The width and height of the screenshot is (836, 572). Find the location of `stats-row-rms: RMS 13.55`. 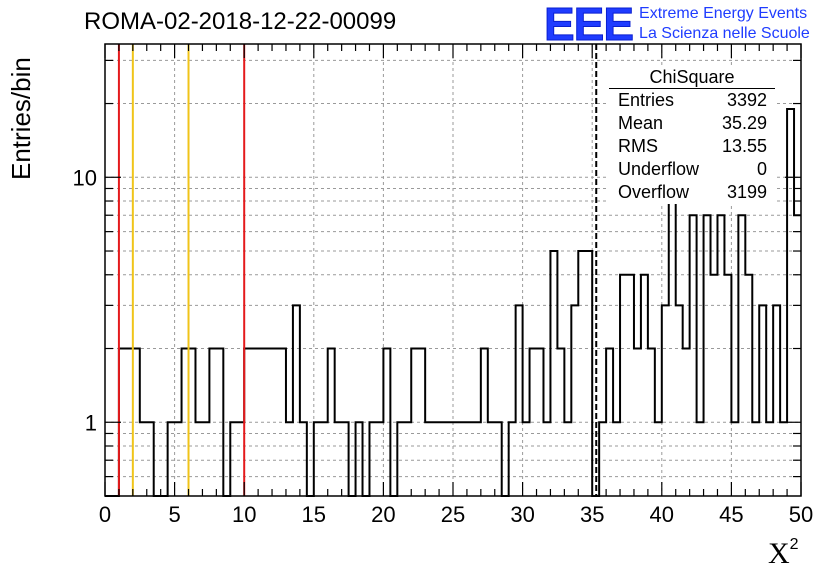

stats-row-rms: RMS 13.55 is located at coordinates (692, 146).